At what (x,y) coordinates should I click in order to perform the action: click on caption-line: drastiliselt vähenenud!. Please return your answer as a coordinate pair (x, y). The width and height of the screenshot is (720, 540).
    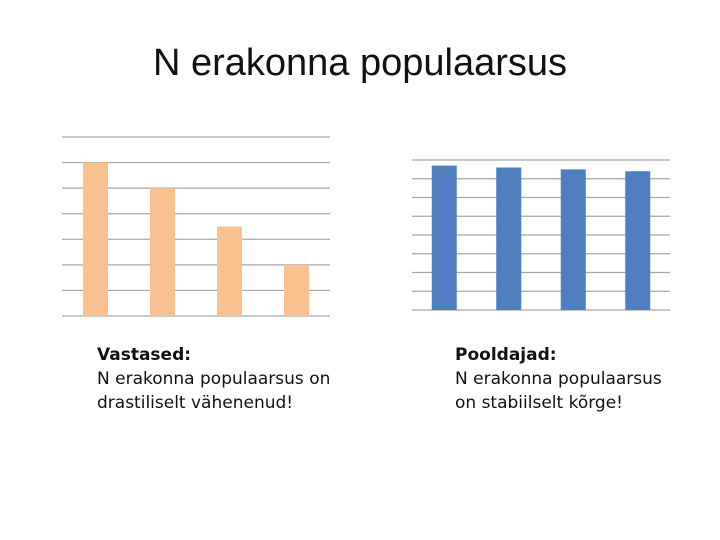
    Looking at the image, I should click on (195, 403).